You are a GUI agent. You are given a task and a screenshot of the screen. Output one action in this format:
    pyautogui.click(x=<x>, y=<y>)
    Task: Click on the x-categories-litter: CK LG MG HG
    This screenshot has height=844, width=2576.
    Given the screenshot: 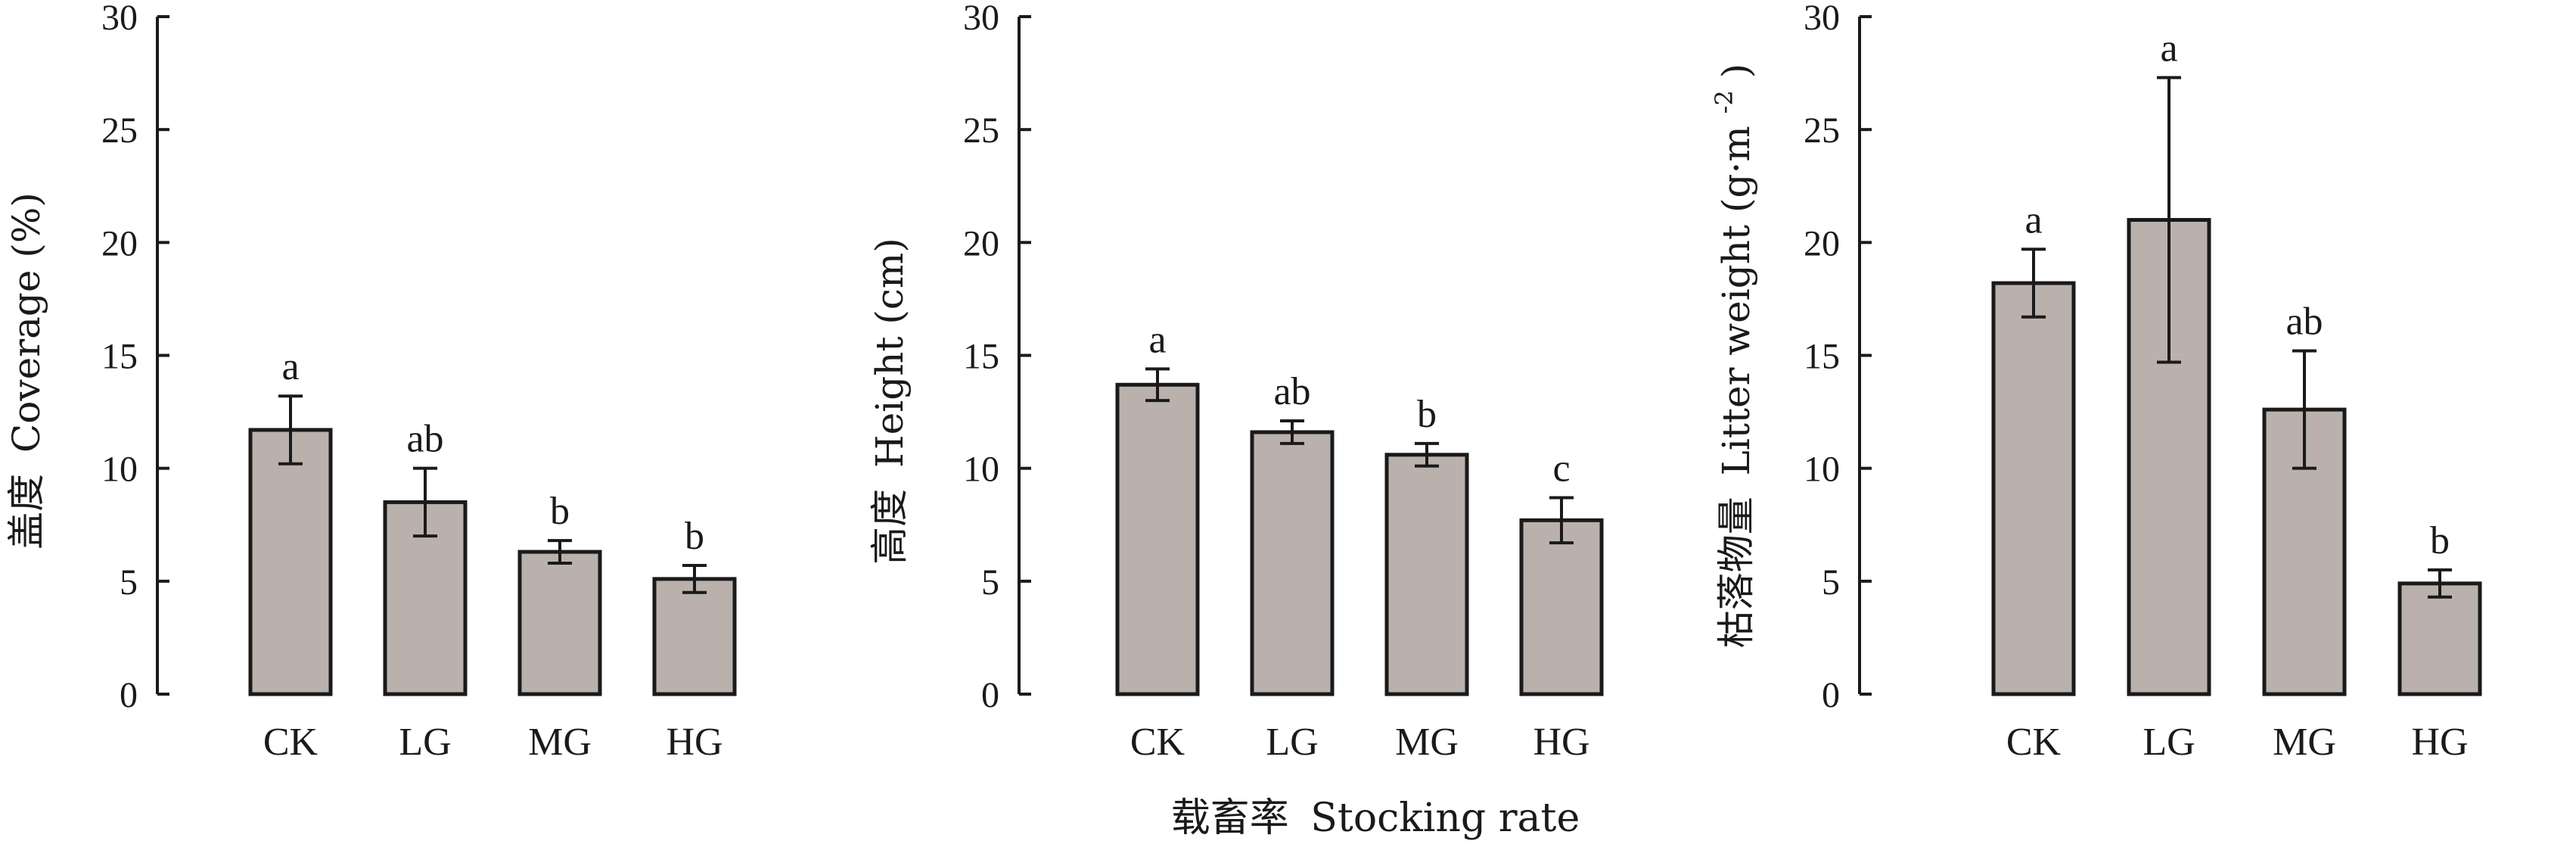 What is the action you would take?
    pyautogui.click(x=2237, y=742)
    